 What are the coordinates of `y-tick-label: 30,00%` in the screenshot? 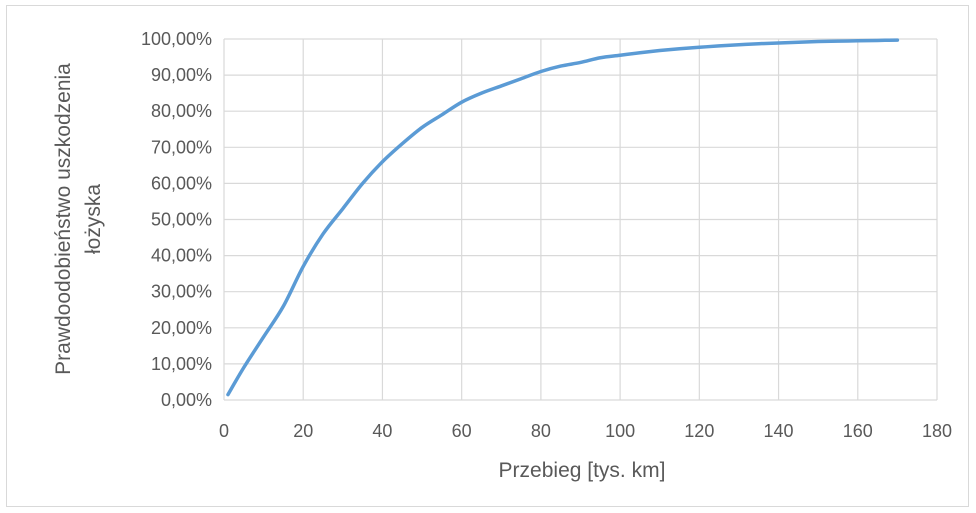 It's located at (181, 292).